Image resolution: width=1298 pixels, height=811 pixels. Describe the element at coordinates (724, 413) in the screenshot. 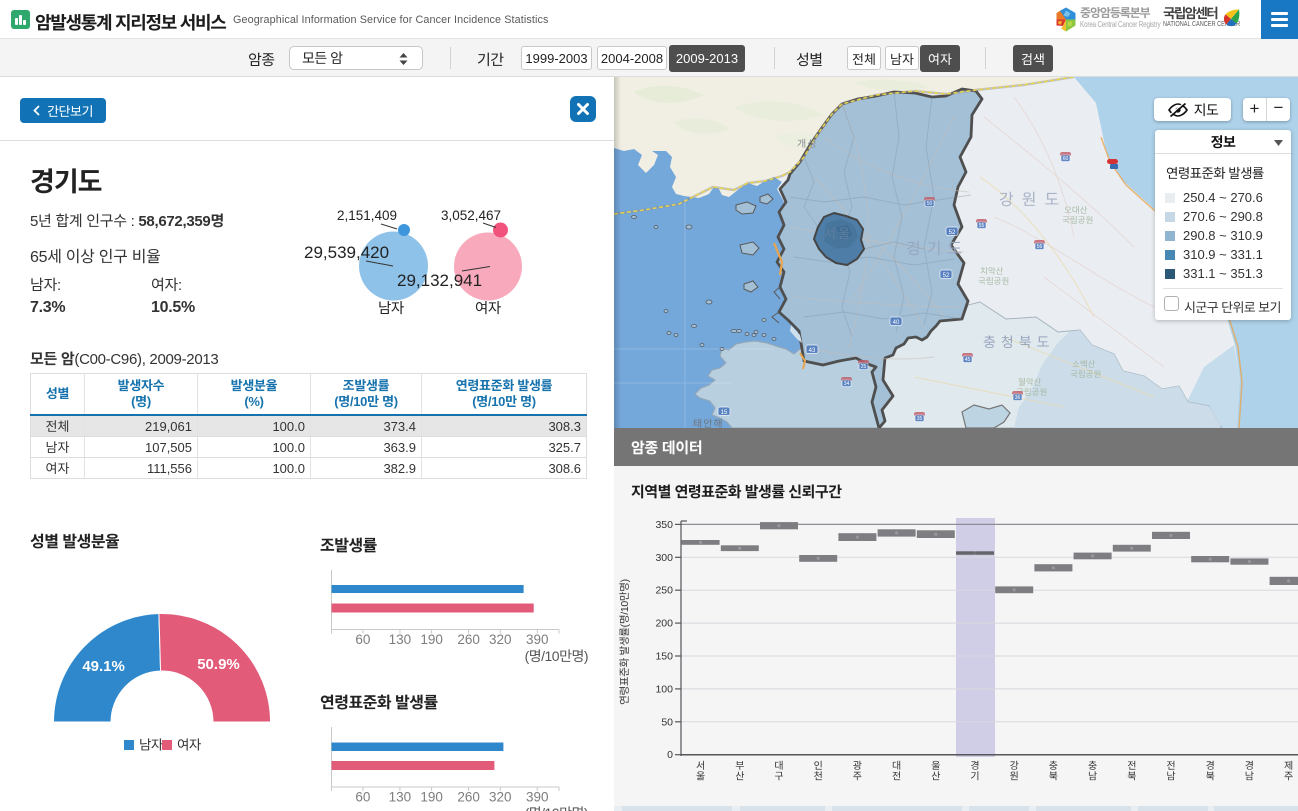

I see `svg-text: 15` at that location.